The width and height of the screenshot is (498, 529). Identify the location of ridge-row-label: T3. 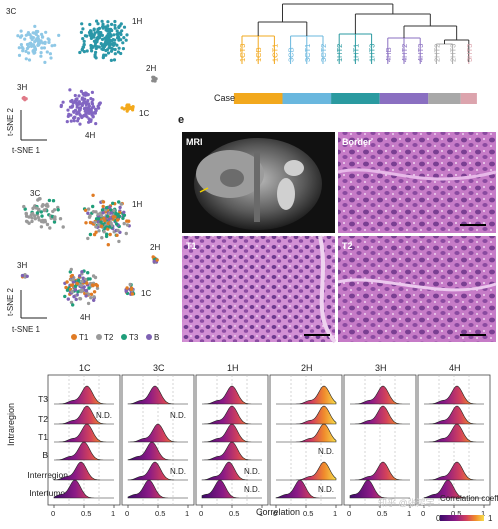
(43, 399).